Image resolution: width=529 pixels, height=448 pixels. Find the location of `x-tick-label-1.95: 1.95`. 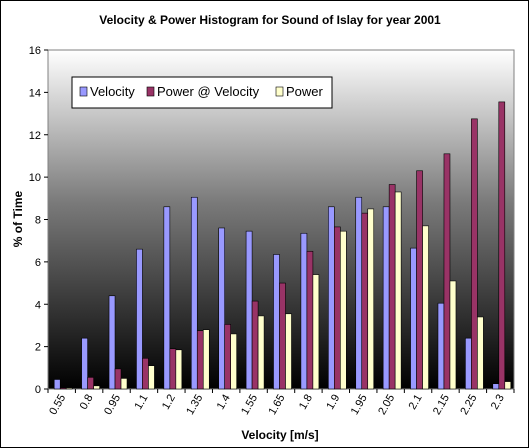

x-tick-label-1.95: 1.95 is located at coordinates (359, 405).